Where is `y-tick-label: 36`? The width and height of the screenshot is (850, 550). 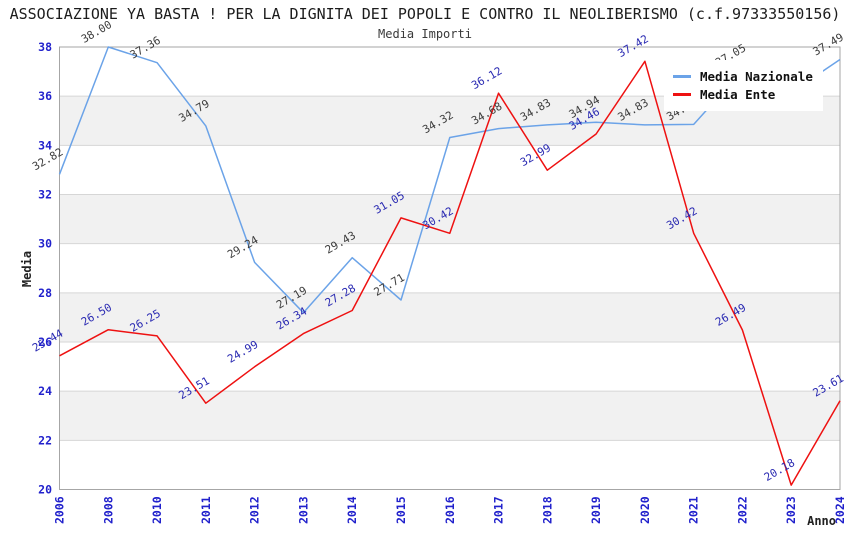
y-tick-label: 36 is located at coordinates (45, 96).